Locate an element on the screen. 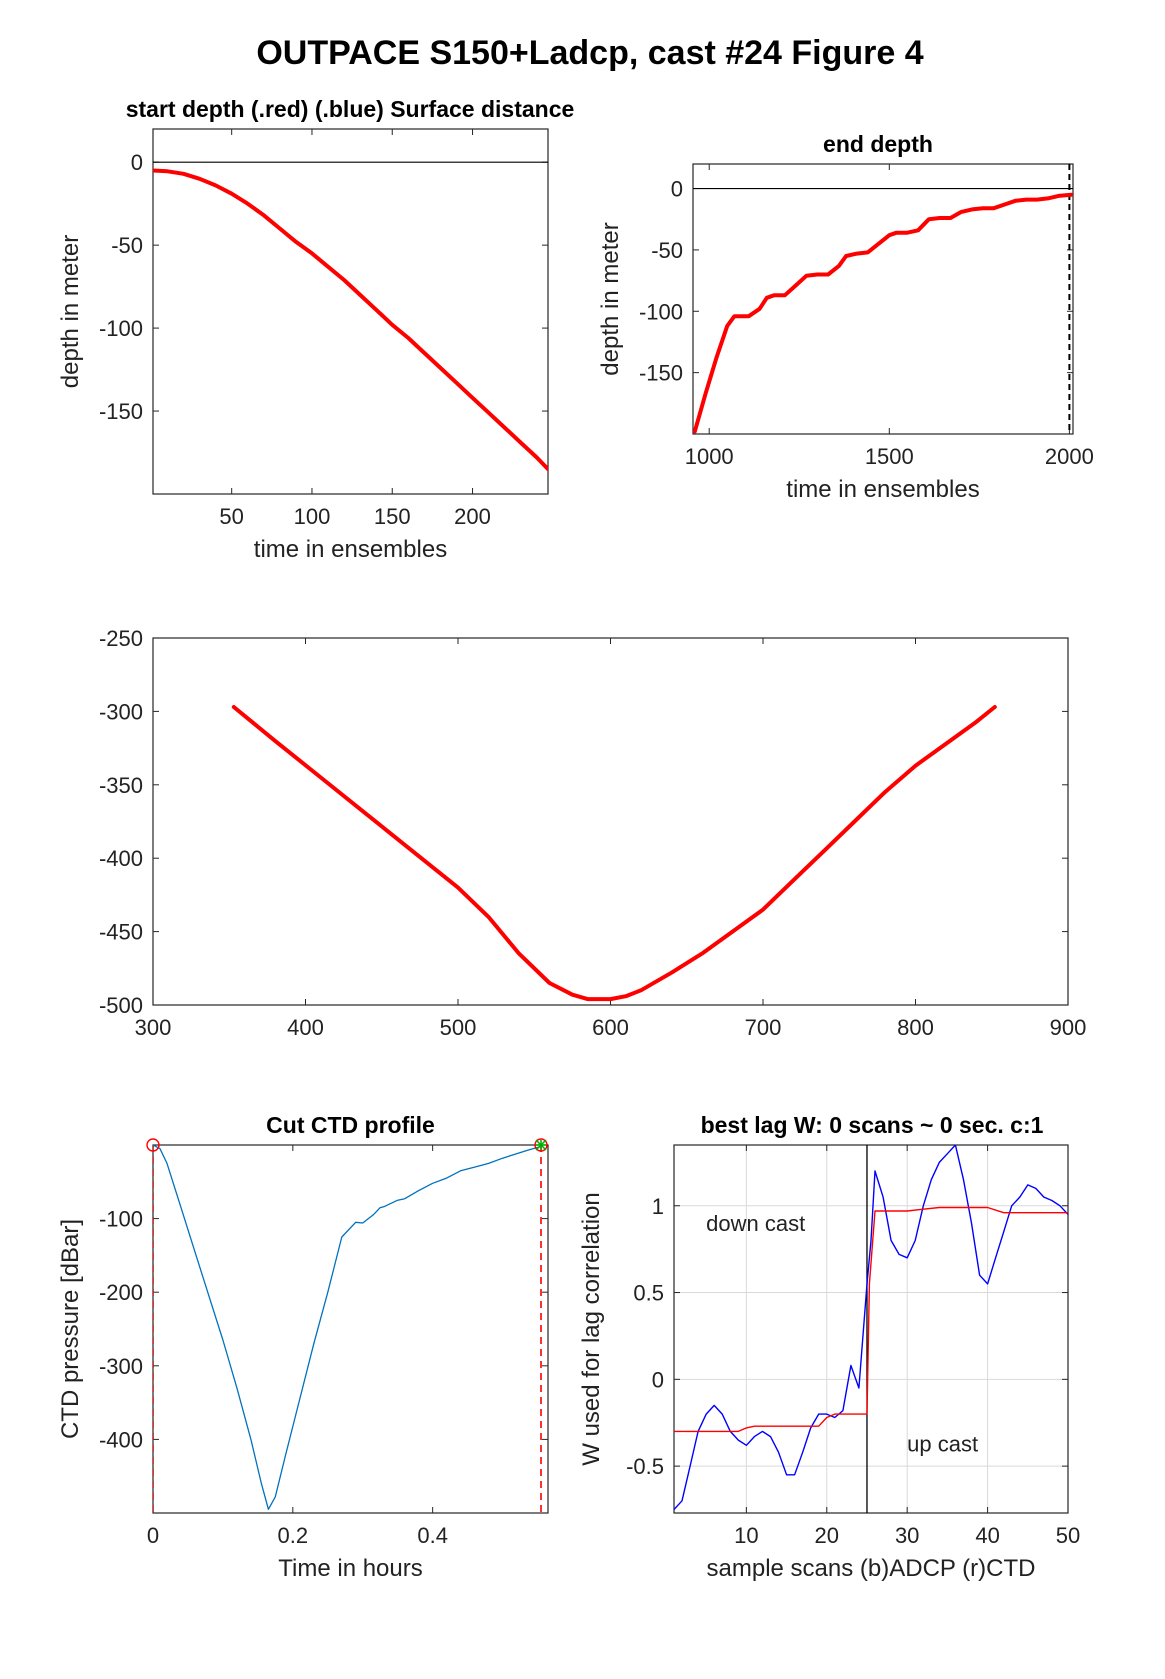  x-axis-label: Time in hours is located at coordinates (350, 1568).